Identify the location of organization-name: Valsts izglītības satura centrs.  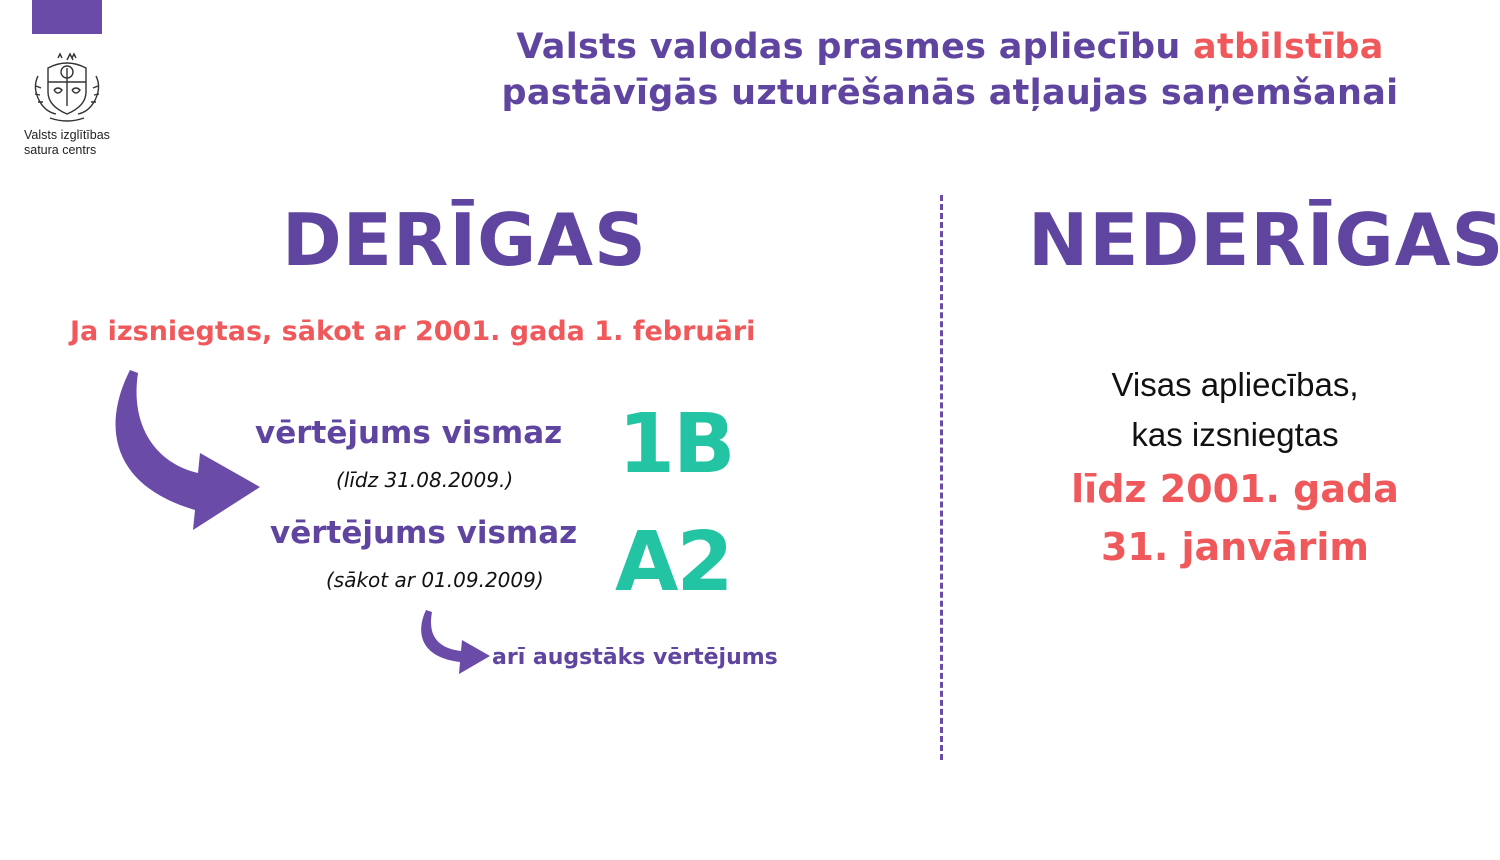
(89, 143).